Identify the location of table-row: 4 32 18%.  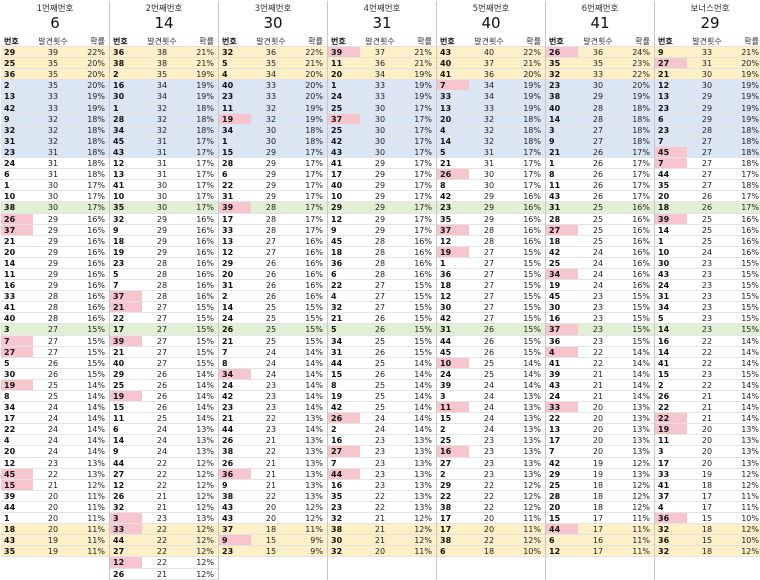
(491, 130).